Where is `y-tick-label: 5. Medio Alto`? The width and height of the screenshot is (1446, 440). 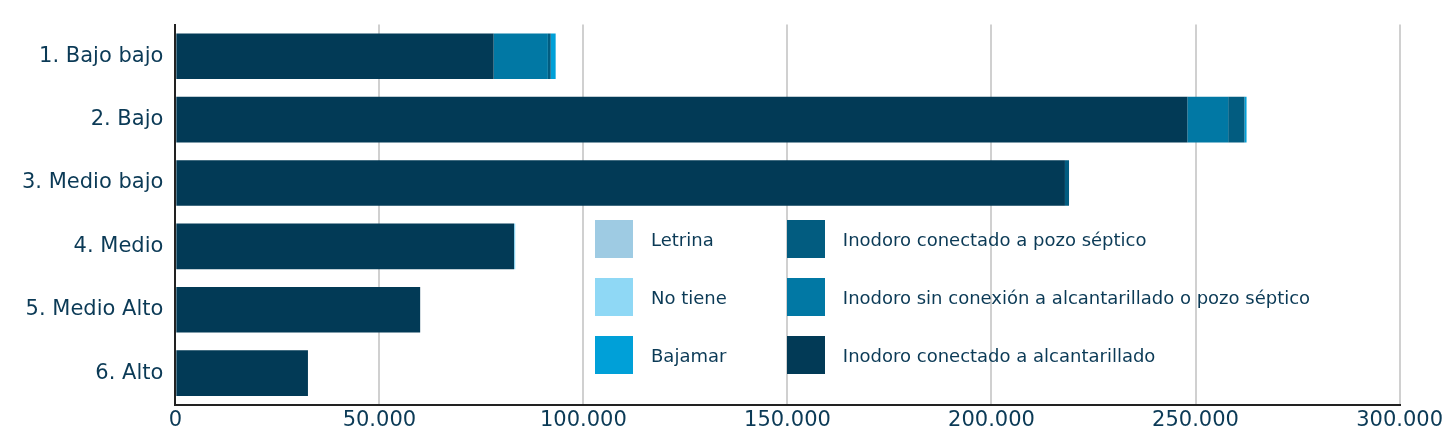 y-tick-label: 5. Medio Alto is located at coordinates (94, 308).